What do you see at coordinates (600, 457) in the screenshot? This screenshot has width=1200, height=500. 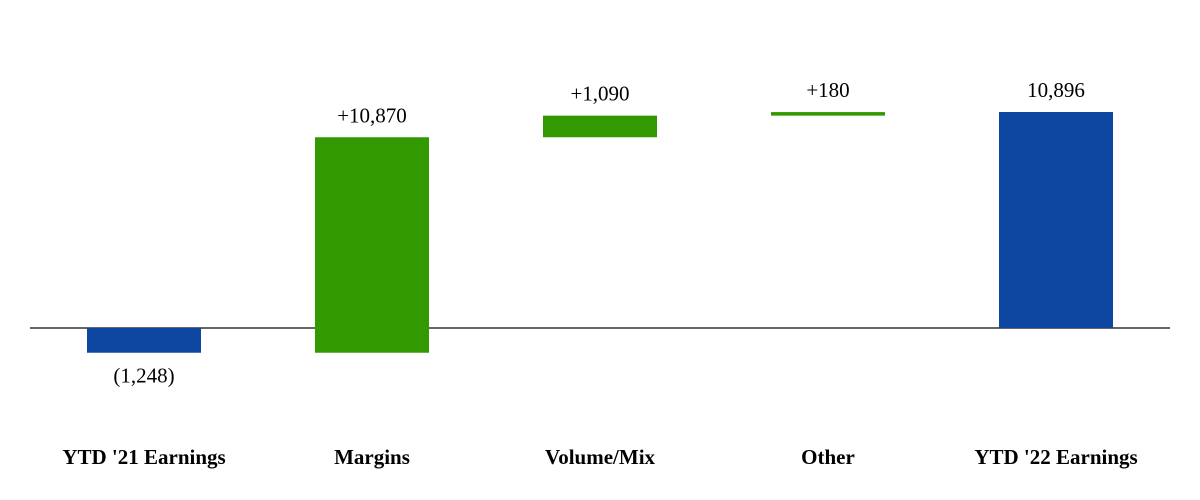 I see `x-tick-label: Volume/Mix` at bounding box center [600, 457].